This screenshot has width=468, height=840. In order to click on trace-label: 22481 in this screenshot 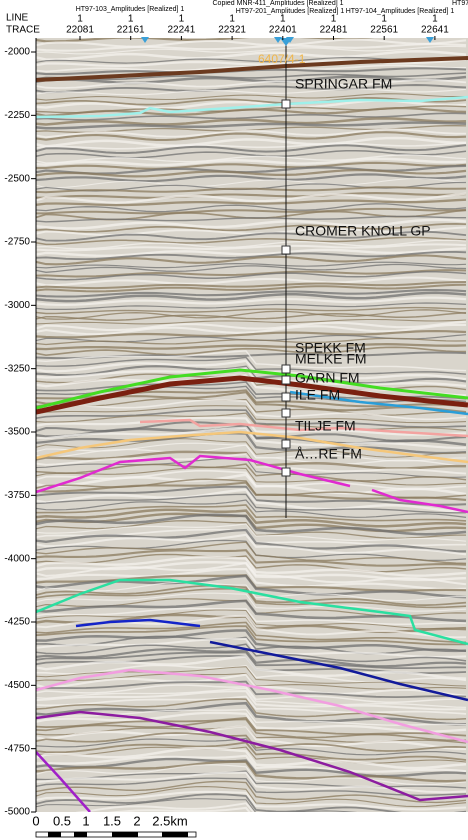, I will do `click(334, 30)`.